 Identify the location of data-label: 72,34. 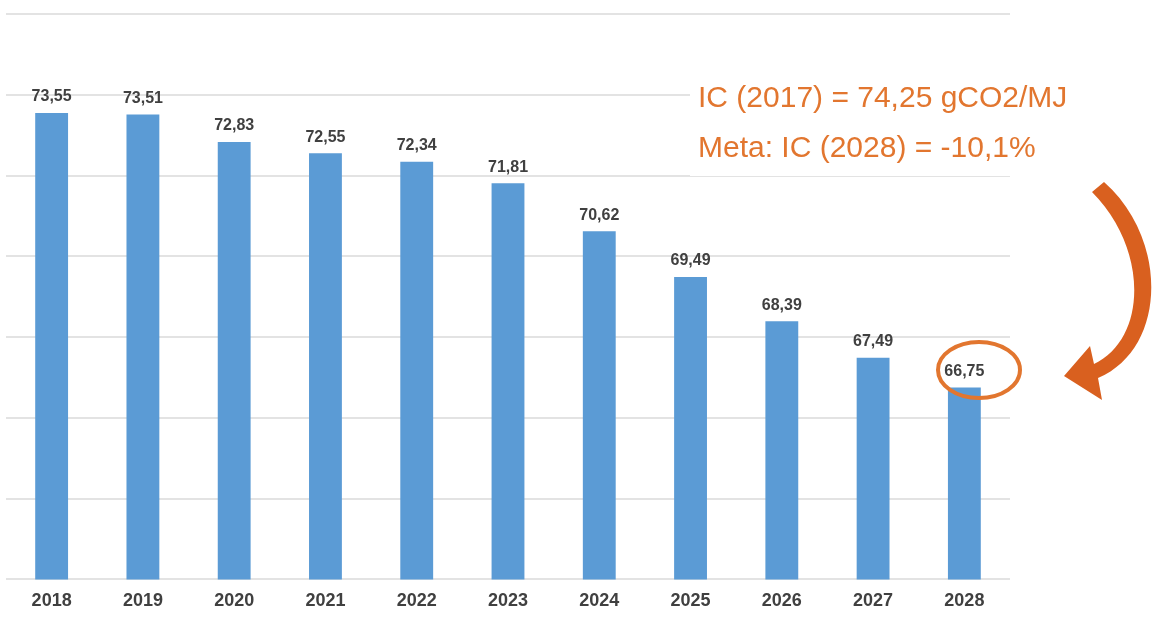
(416, 145).